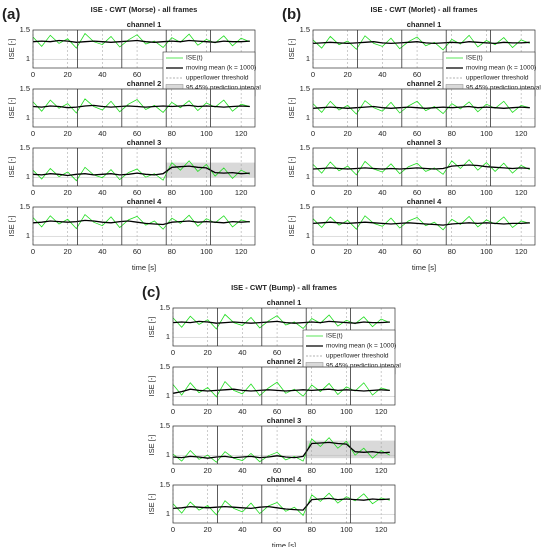  What do you see at coordinates (11, 14) in the screenshot?
I see `panel-label: (a)` at bounding box center [11, 14].